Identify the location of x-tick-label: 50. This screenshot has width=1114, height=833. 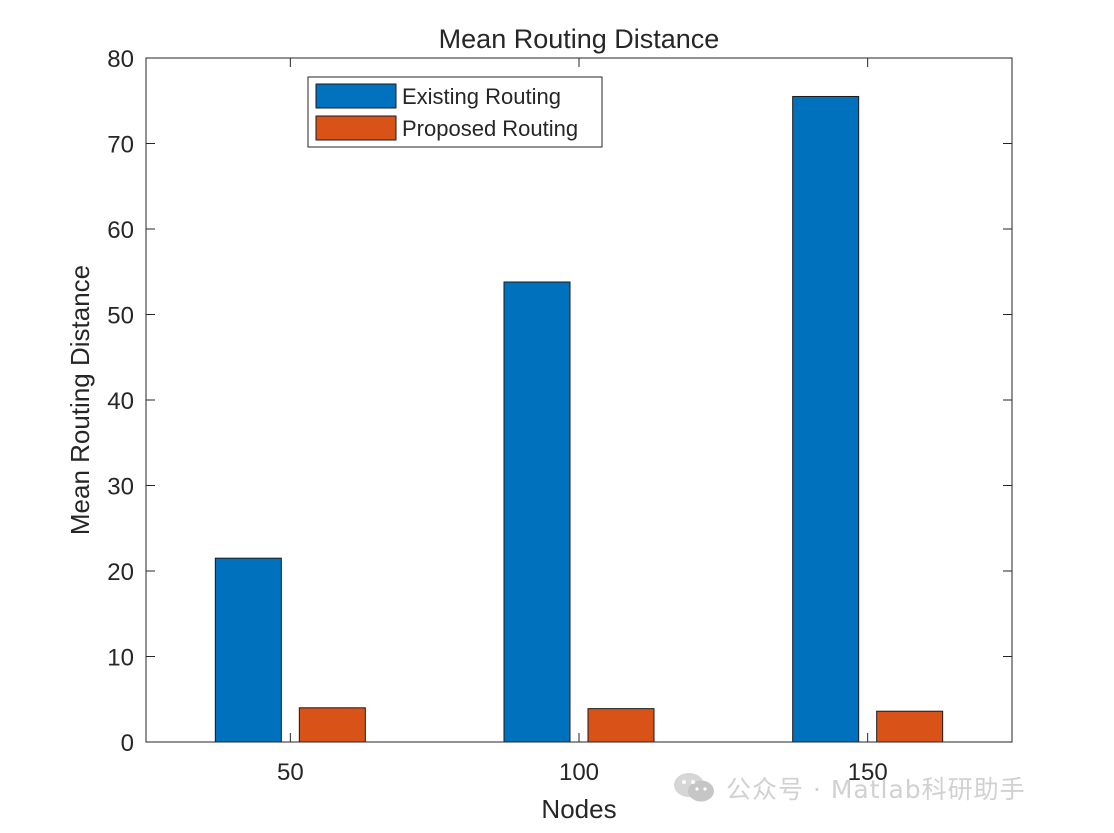
(290, 772).